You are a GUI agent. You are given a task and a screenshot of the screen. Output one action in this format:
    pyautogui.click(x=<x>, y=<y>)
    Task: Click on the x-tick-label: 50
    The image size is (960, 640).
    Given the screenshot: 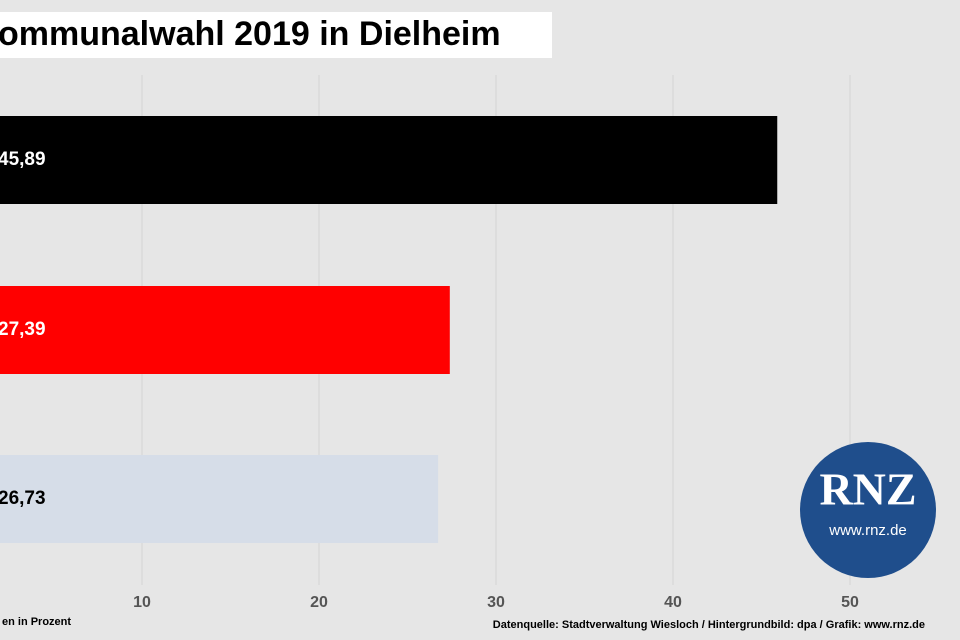 What is the action you would take?
    pyautogui.click(x=850, y=602)
    